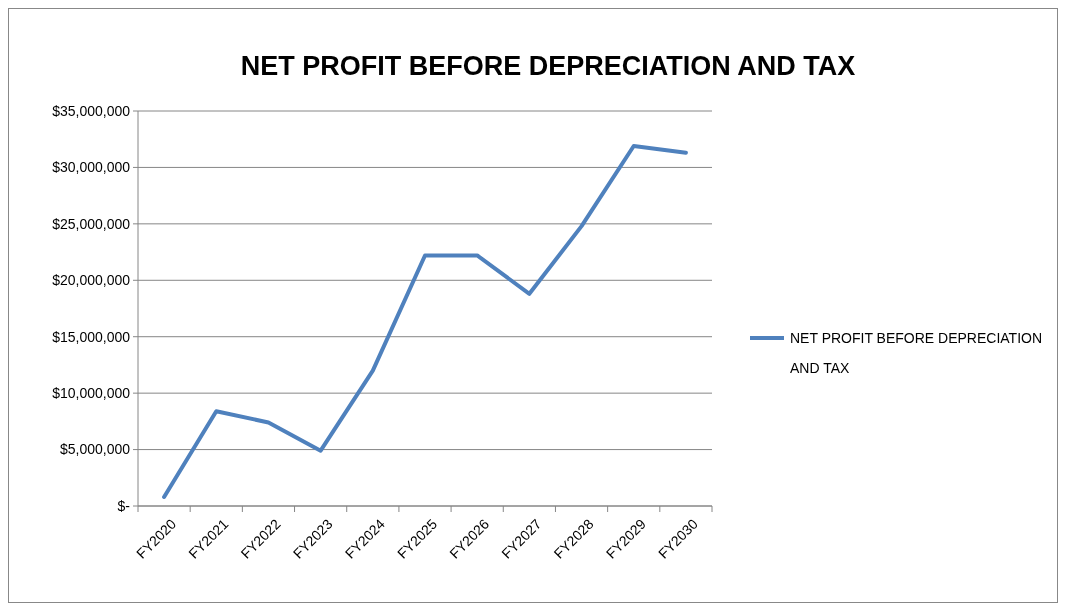  Describe the element at coordinates (124, 505) in the screenshot. I see `y-tick-label: $-` at that location.